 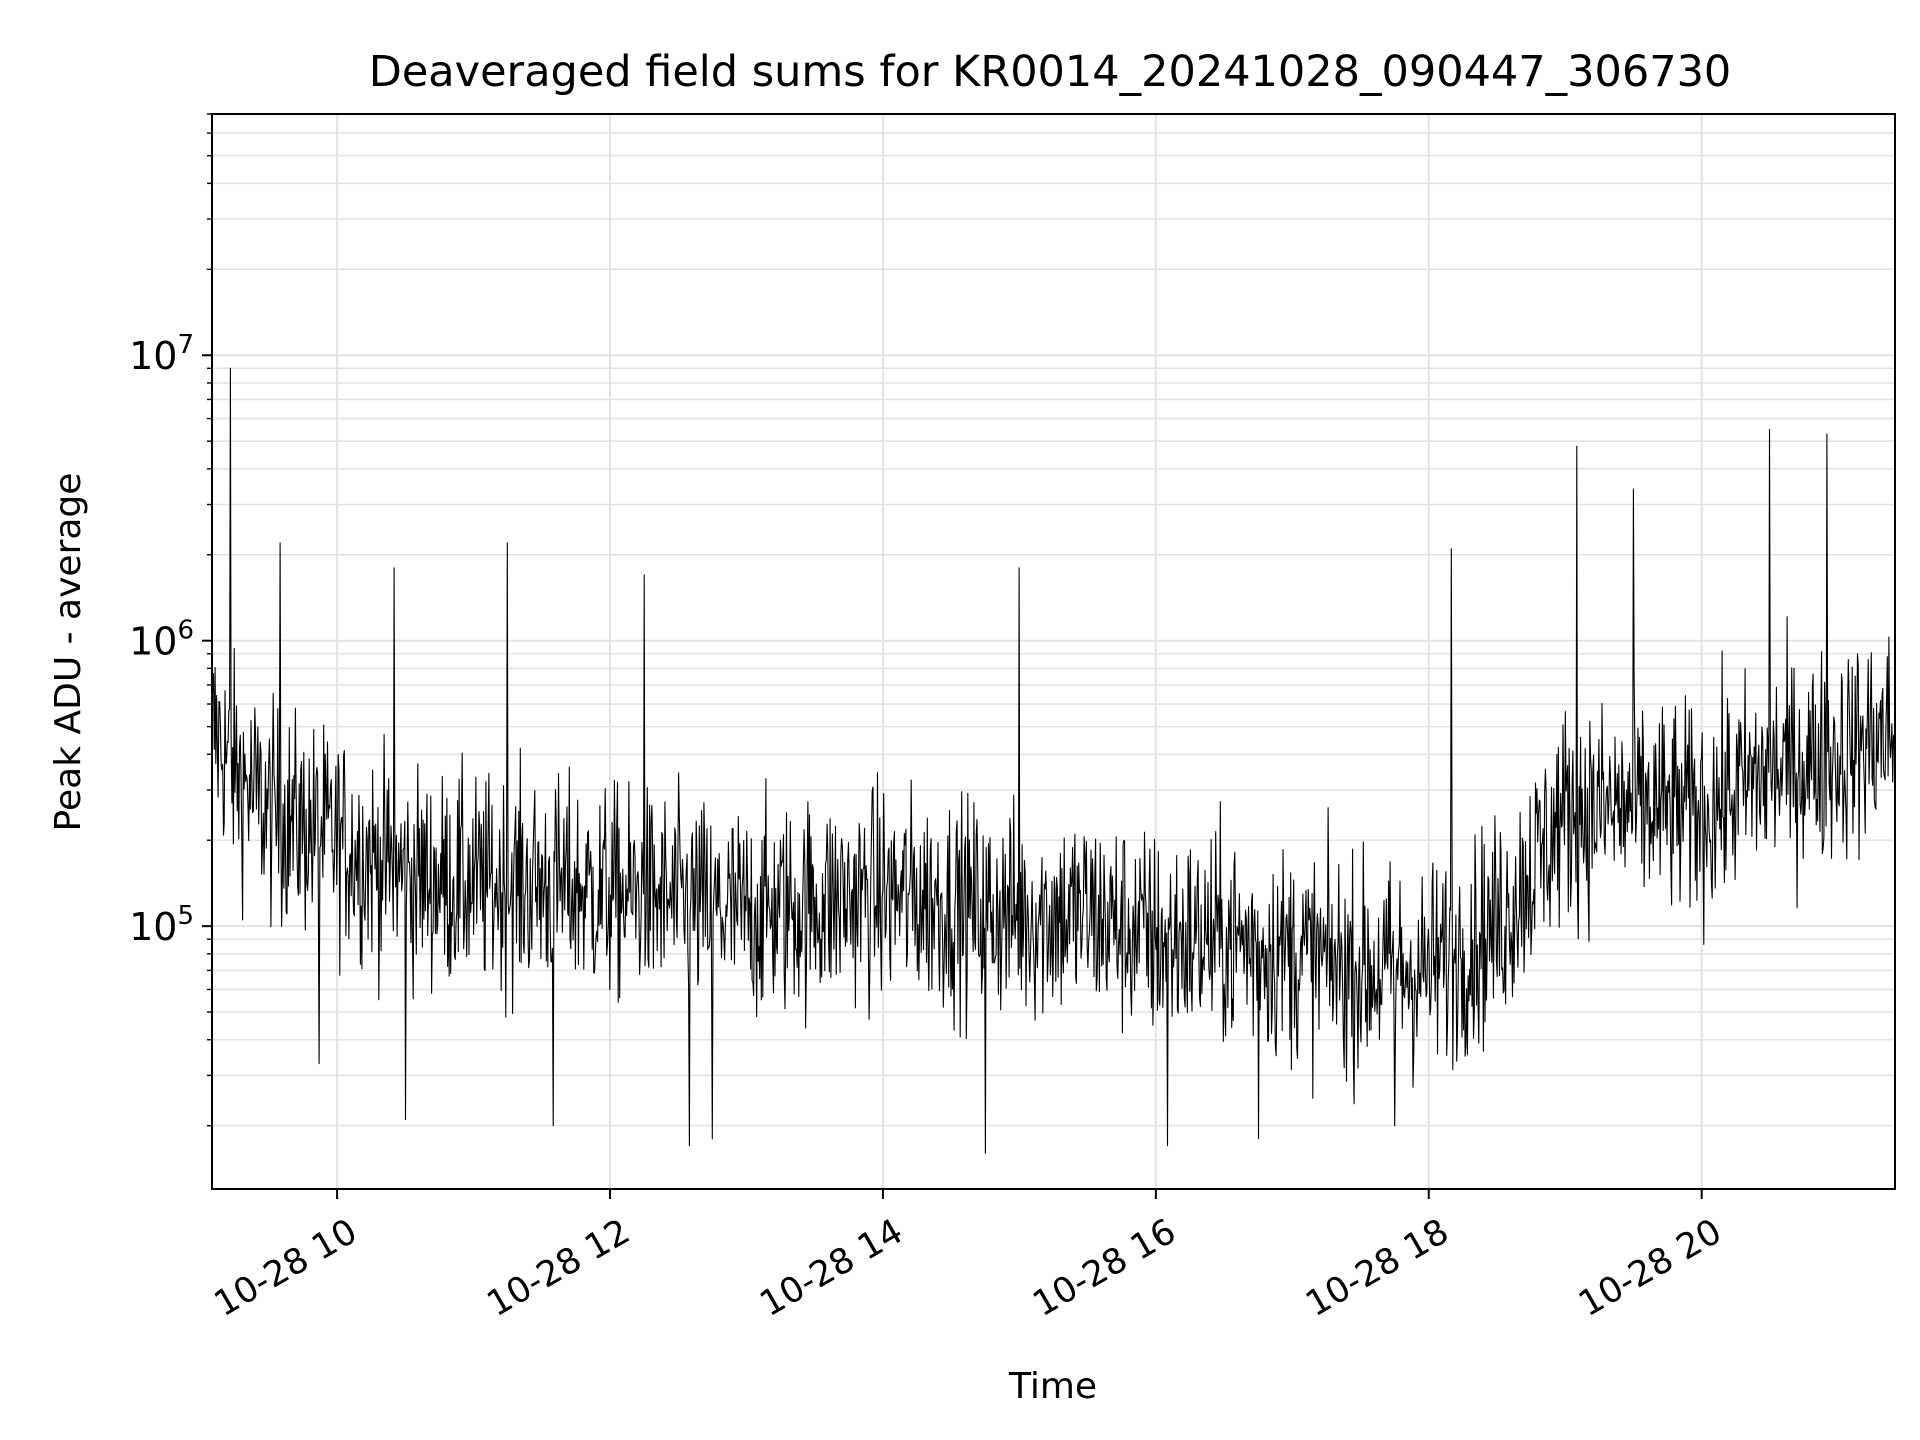 I want to click on y-tick-label: 105, so click(x=161, y=925).